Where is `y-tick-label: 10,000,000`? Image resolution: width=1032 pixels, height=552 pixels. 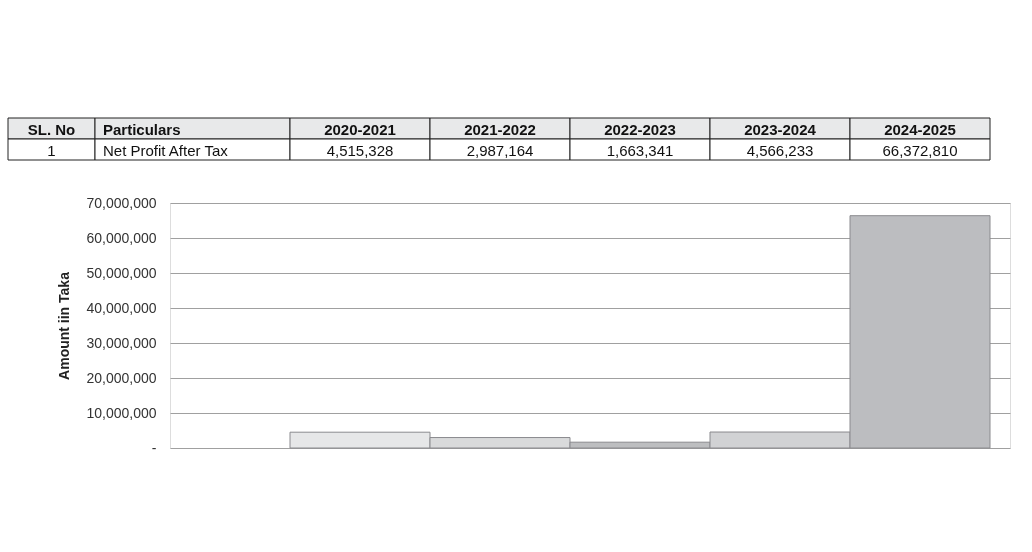 y-tick-label: 10,000,000 is located at coordinates (121, 412).